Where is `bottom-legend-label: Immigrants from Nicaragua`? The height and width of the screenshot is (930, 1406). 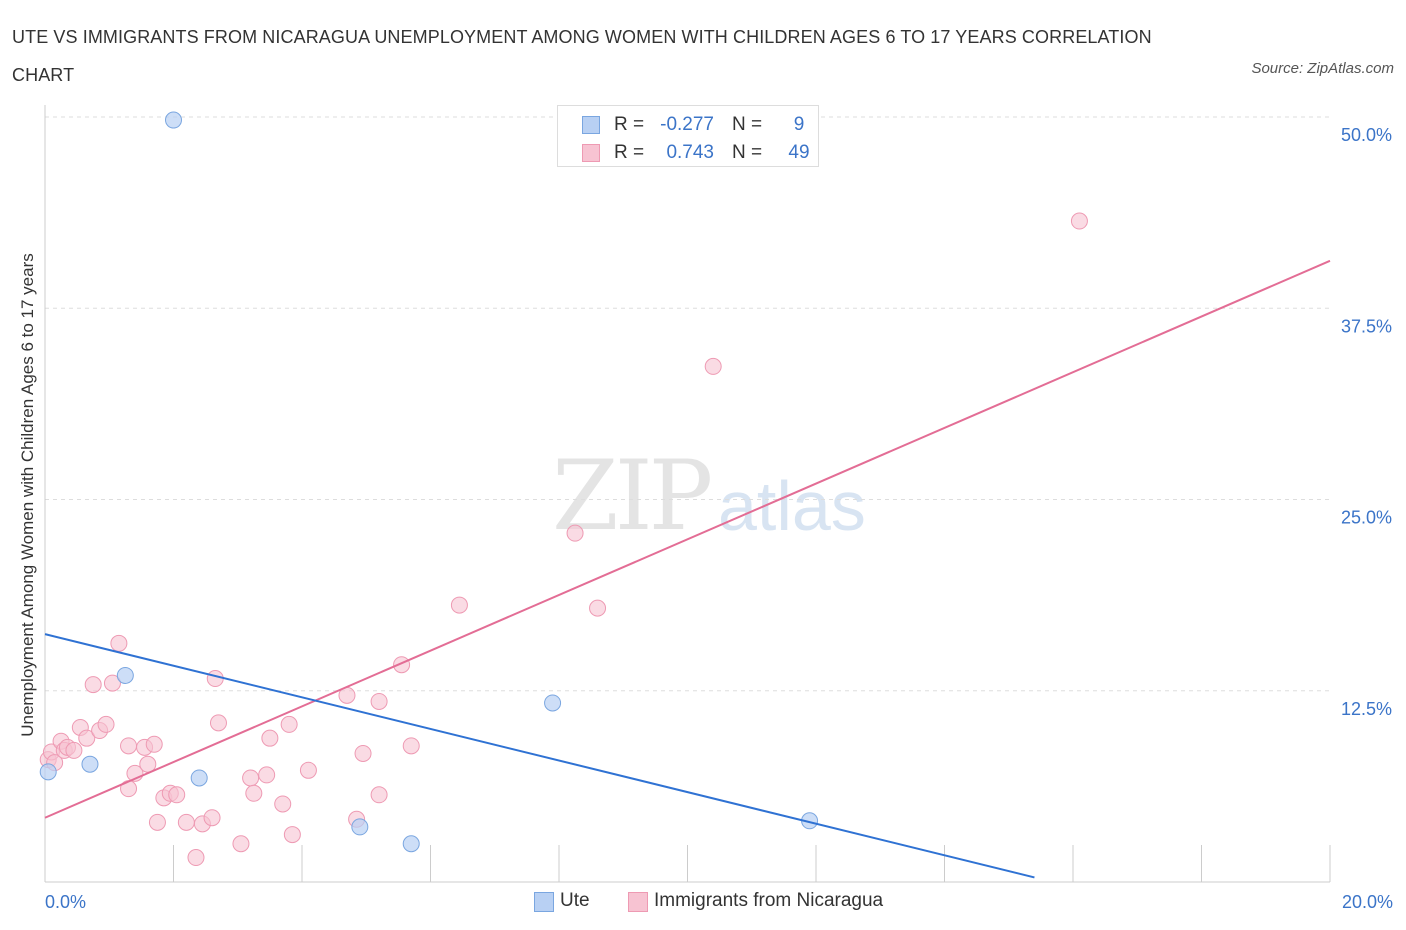
bottom-legend-label: Immigrants from Nicaragua is located at coordinates (769, 900).